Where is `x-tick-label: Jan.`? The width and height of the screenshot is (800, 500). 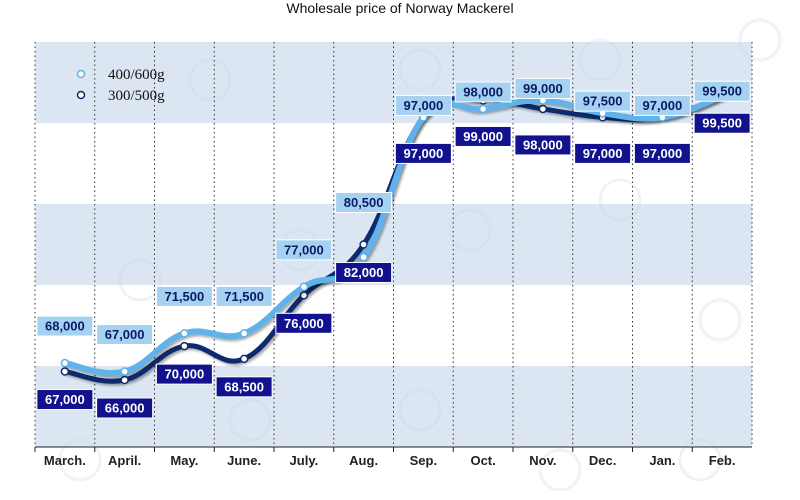
x-tick-label: Jan. is located at coordinates (662, 460).